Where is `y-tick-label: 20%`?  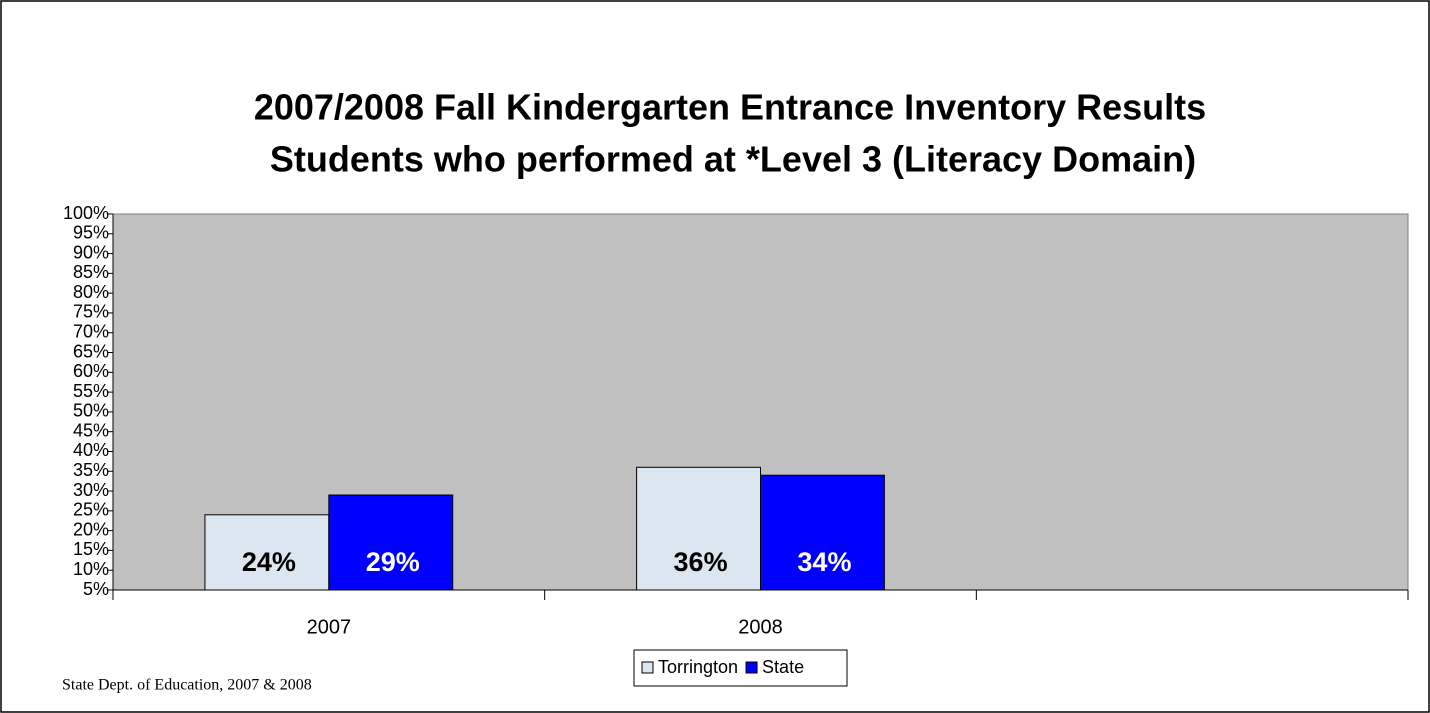 y-tick-label: 20% is located at coordinates (91, 529).